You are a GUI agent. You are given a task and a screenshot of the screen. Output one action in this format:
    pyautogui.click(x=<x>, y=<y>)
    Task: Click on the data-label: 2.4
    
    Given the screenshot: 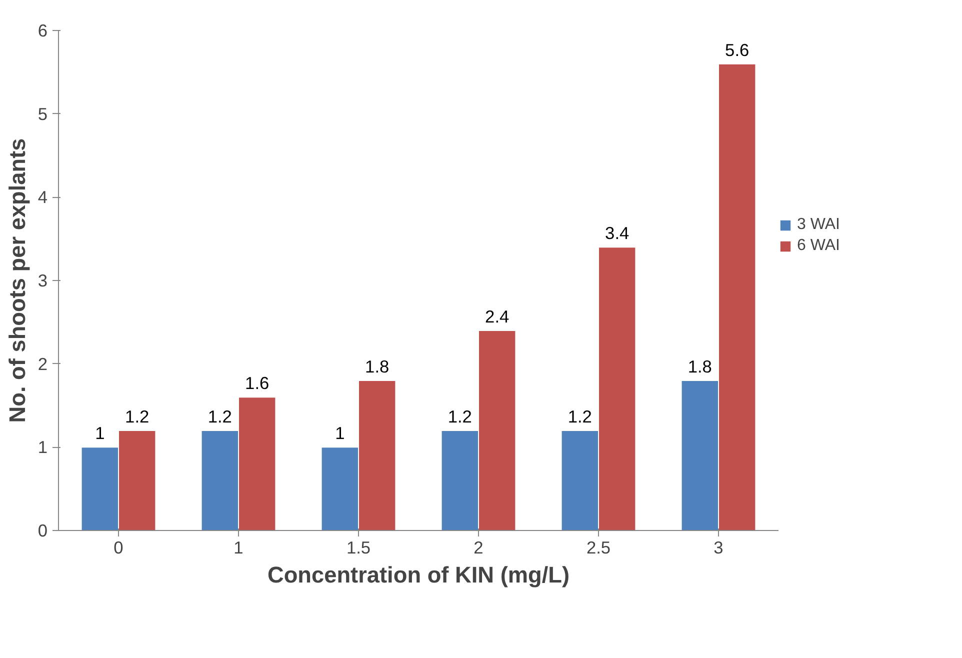 What is the action you would take?
    pyautogui.click(x=497, y=316)
    